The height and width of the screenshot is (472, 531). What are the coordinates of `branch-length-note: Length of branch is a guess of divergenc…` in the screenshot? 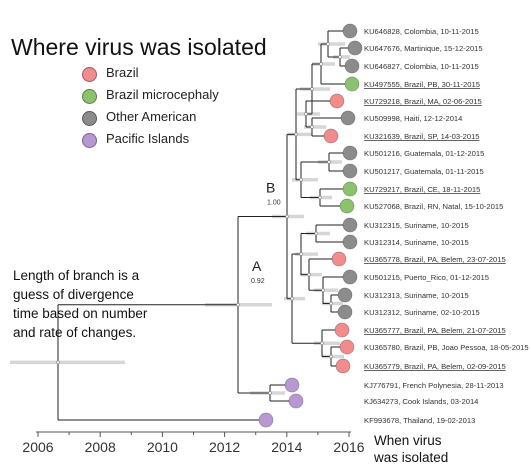 It's located at (118, 304).